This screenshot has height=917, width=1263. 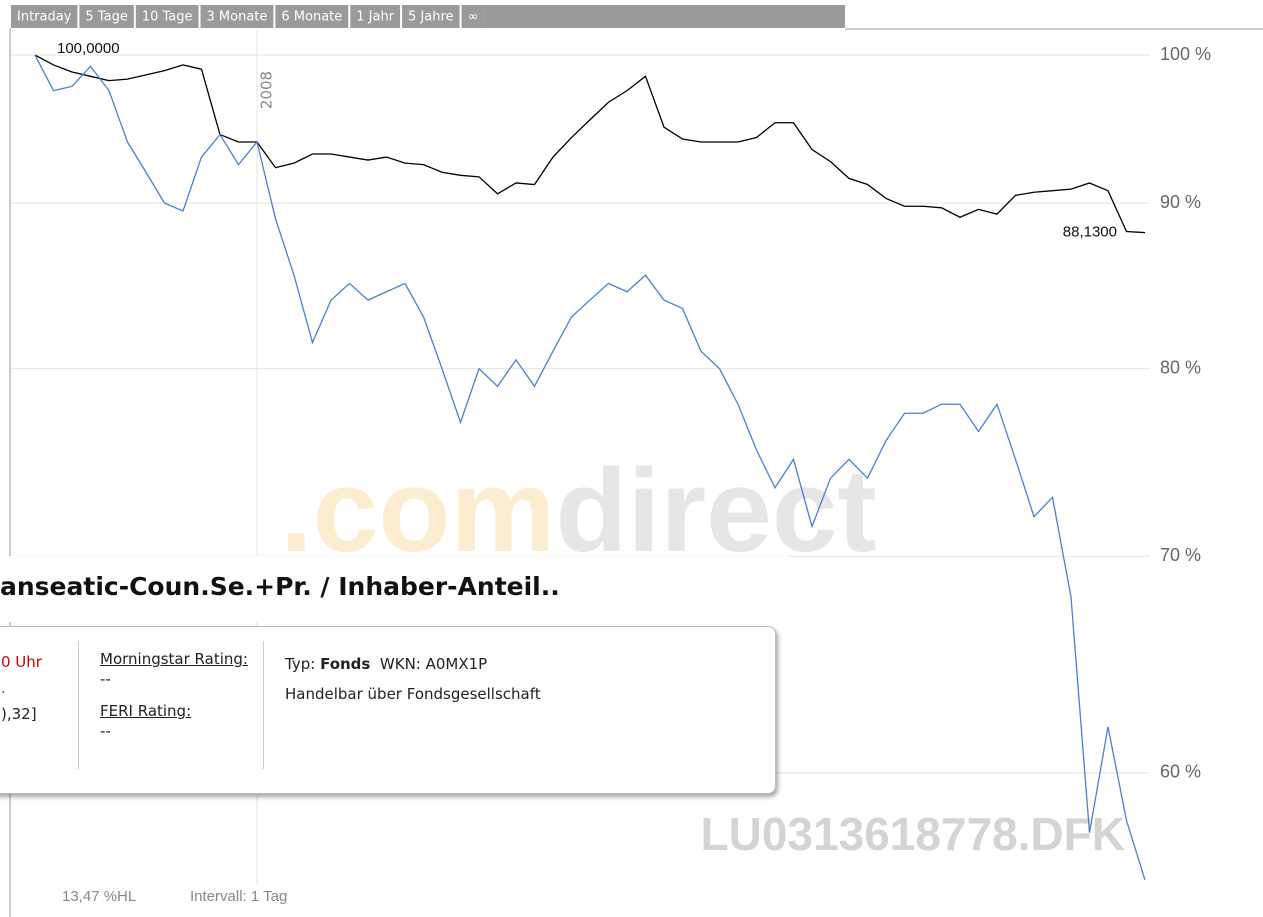 What do you see at coordinates (1180, 555) in the screenshot?
I see `y-tick-label: 70 %` at bounding box center [1180, 555].